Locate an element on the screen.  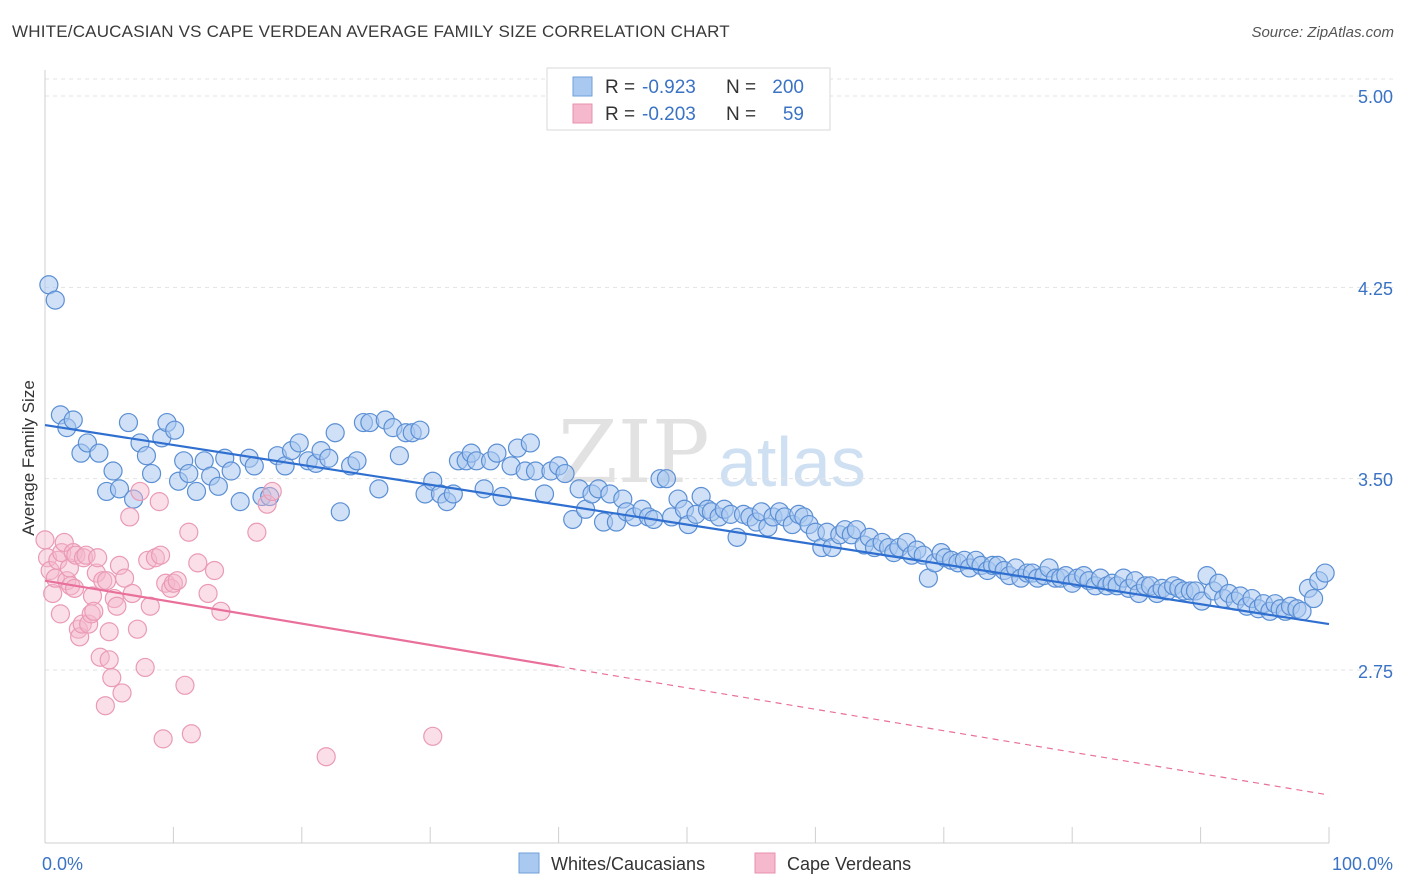
legend-r-value-1: -0.923 is located at coordinates (669, 87).